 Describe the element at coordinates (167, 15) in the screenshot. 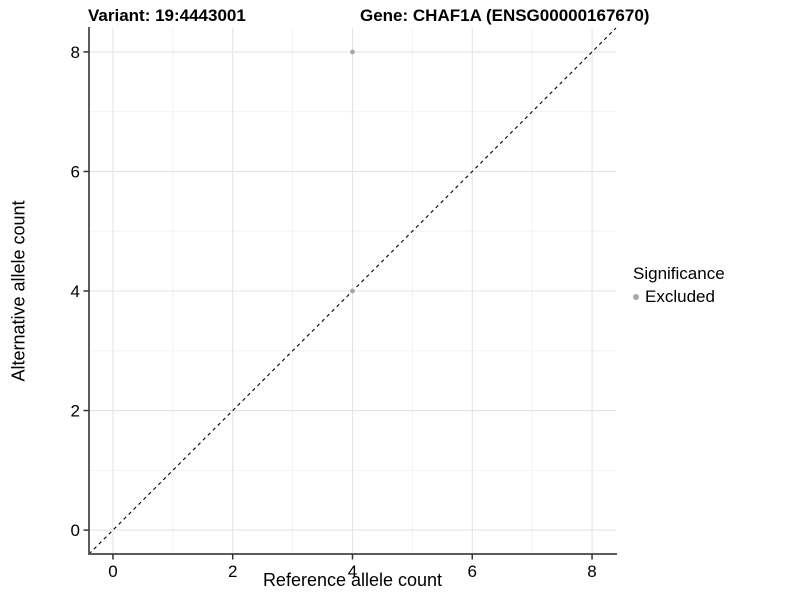

I see `variant-title: Variant: 19:4443001` at that location.